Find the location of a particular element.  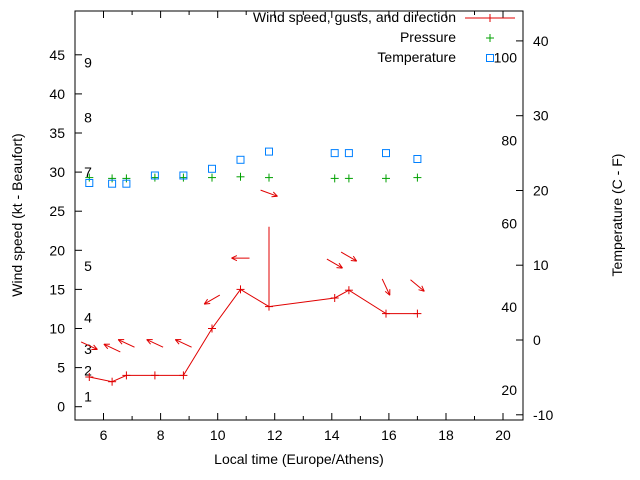

svg-text: 15 is located at coordinates (57, 289).